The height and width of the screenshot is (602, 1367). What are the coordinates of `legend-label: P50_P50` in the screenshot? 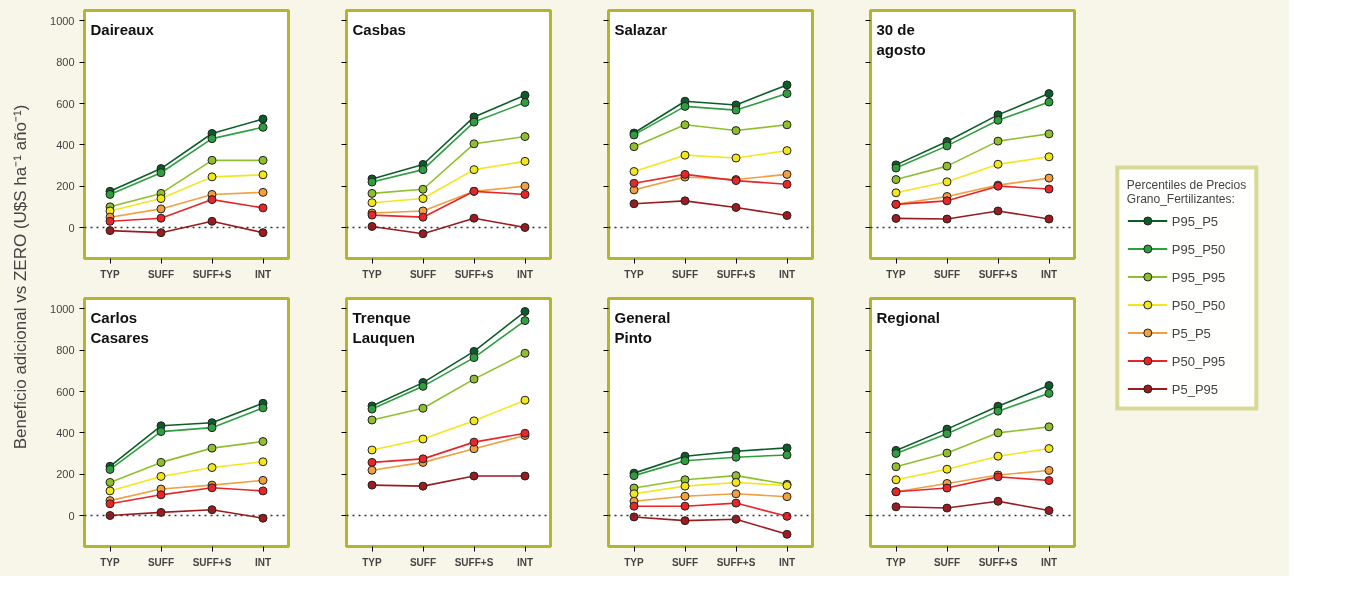 It's located at (1198, 304).